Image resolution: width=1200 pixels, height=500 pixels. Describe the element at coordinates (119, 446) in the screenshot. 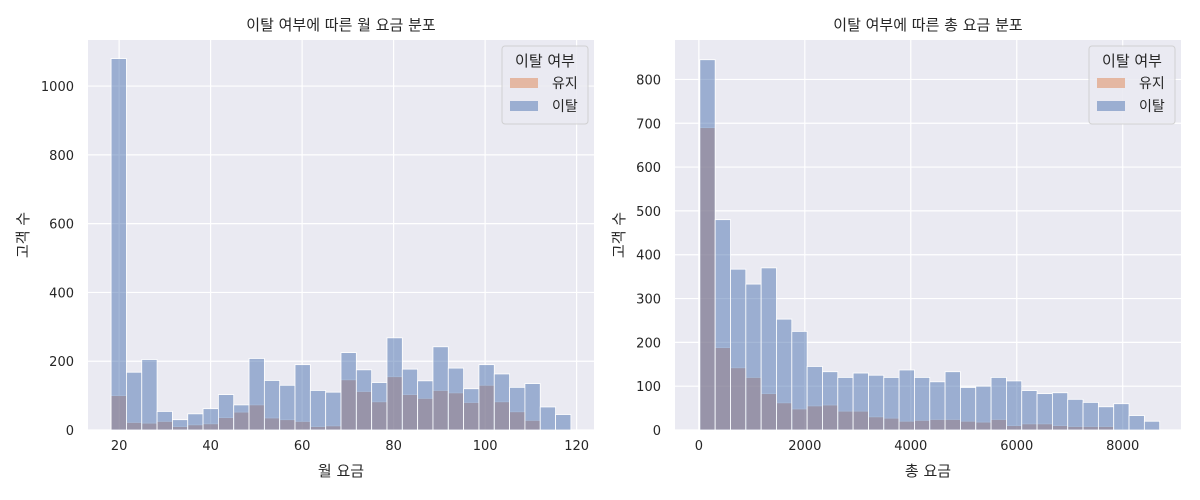

I see `x-tick-label: 20` at that location.